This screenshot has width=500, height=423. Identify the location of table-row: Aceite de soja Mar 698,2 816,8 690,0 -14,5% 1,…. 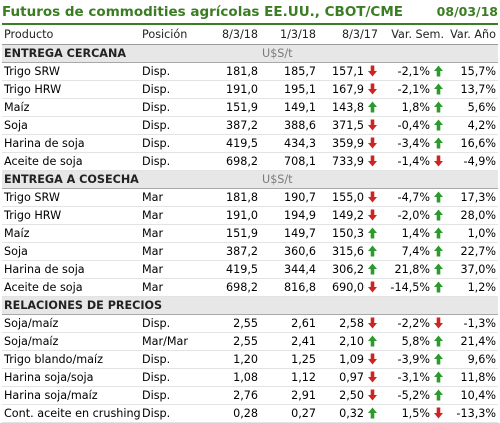
(250, 287).